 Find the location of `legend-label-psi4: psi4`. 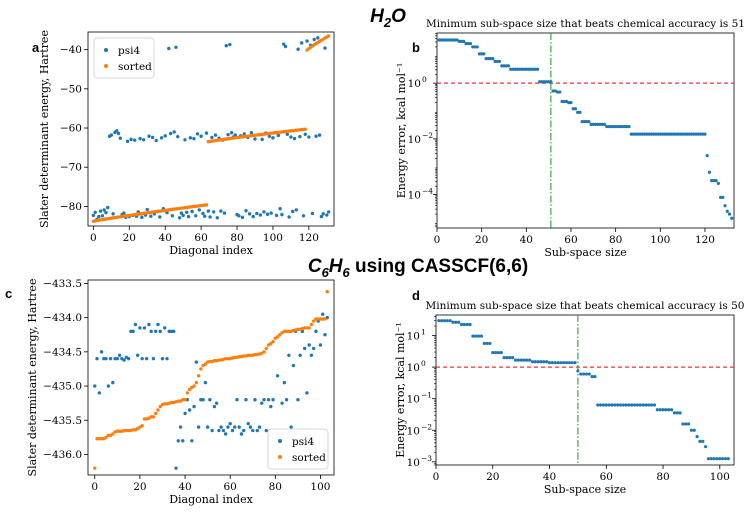

legend-label-psi4: psi4 is located at coordinates (303, 442).